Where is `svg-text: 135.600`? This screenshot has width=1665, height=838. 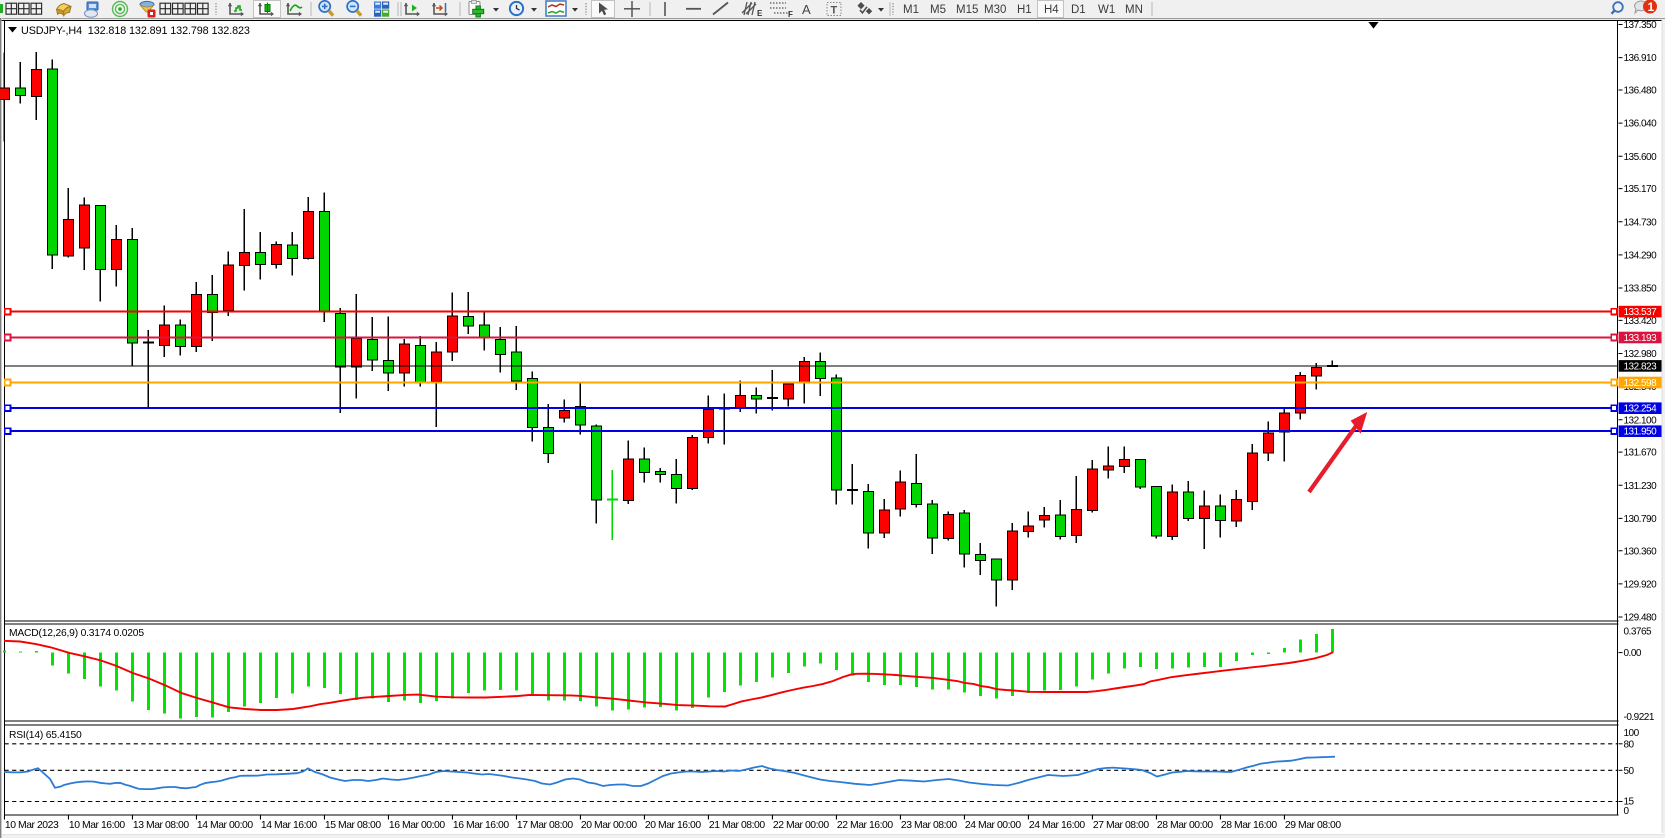 svg-text: 135.600 is located at coordinates (1641, 157).